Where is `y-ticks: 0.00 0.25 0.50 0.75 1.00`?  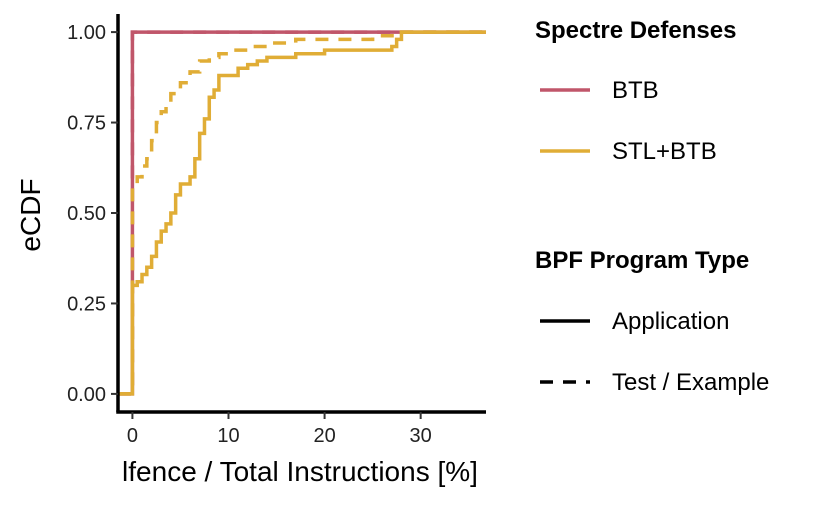 y-ticks: 0.00 0.25 0.50 0.75 1.00 is located at coordinates (92, 214).